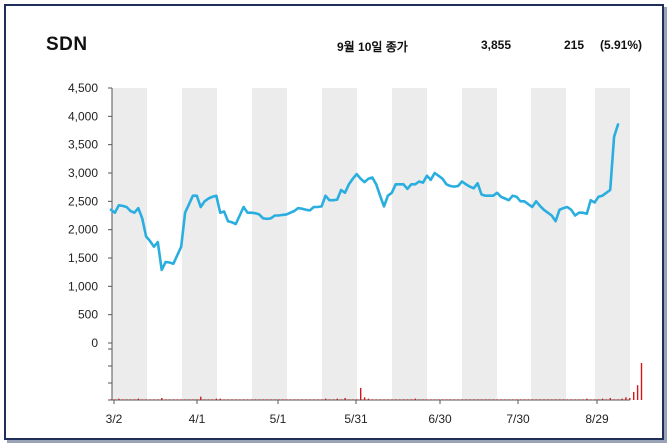 The image size is (670, 446). Describe the element at coordinates (83, 116) in the screenshot. I see `y-tick-label: 4,000` at that location.